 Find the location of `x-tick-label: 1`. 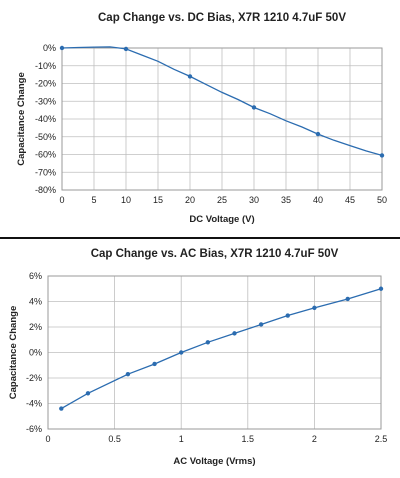

x-tick-label: 1 is located at coordinates (181, 439).